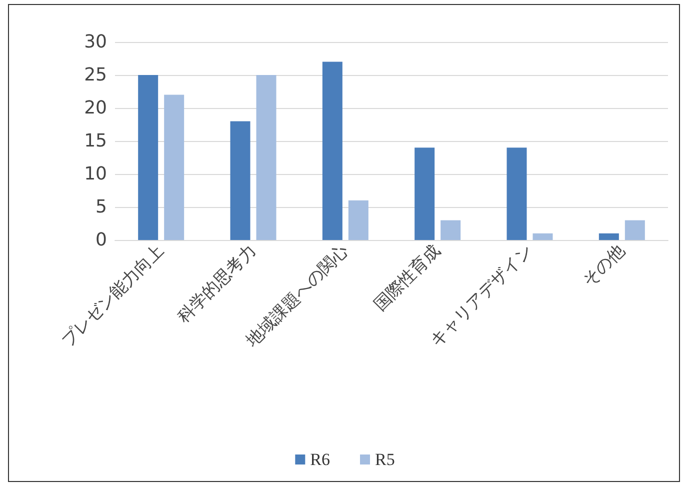 The width and height of the screenshot is (690, 485). Describe the element at coordinates (95, 75) in the screenshot. I see `y-tick-label: 25` at that location.